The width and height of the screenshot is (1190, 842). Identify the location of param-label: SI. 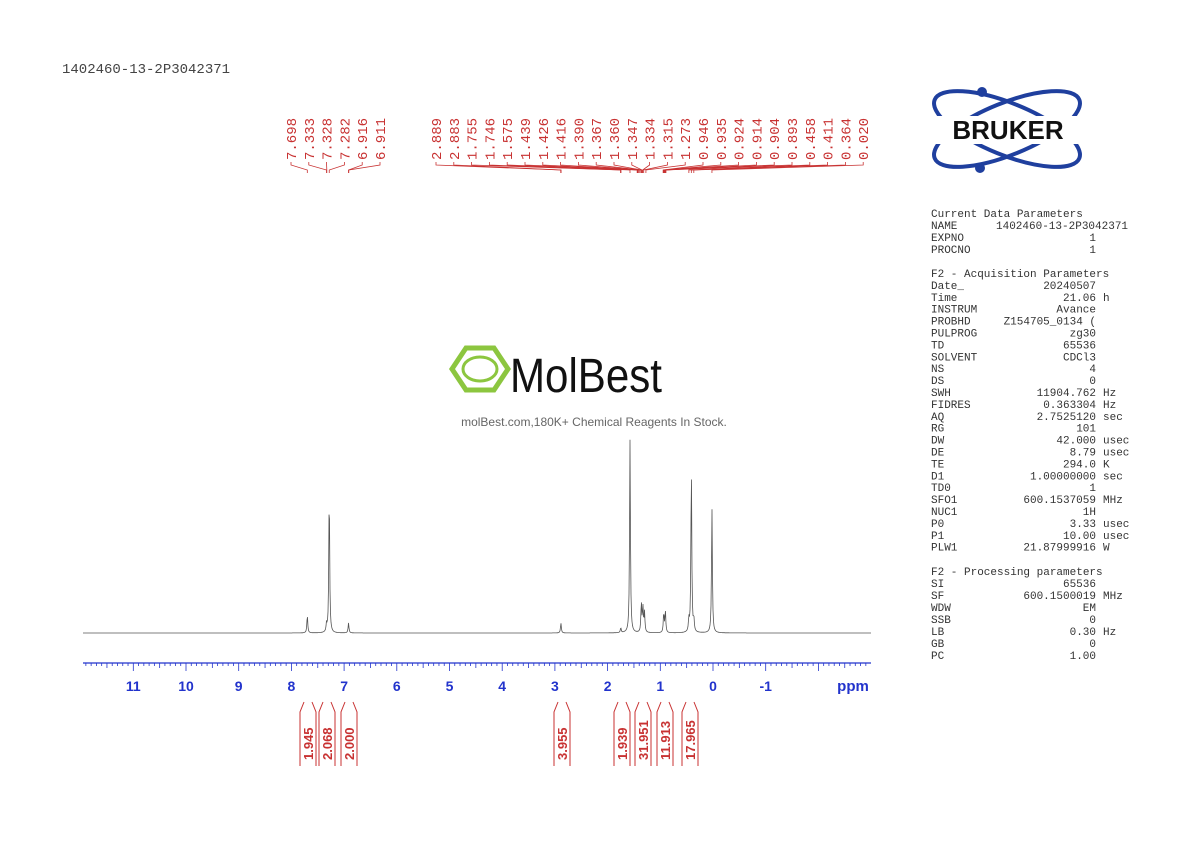
(937, 585).